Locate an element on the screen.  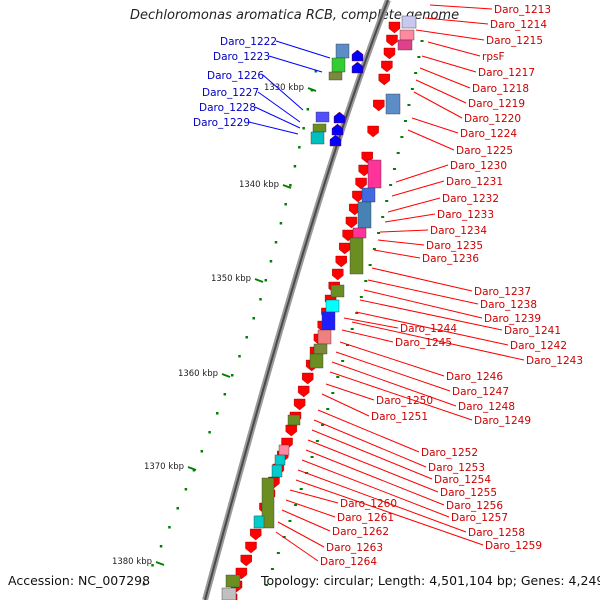
gene-label-right: Daro_1224 is located at coordinates (488, 134).